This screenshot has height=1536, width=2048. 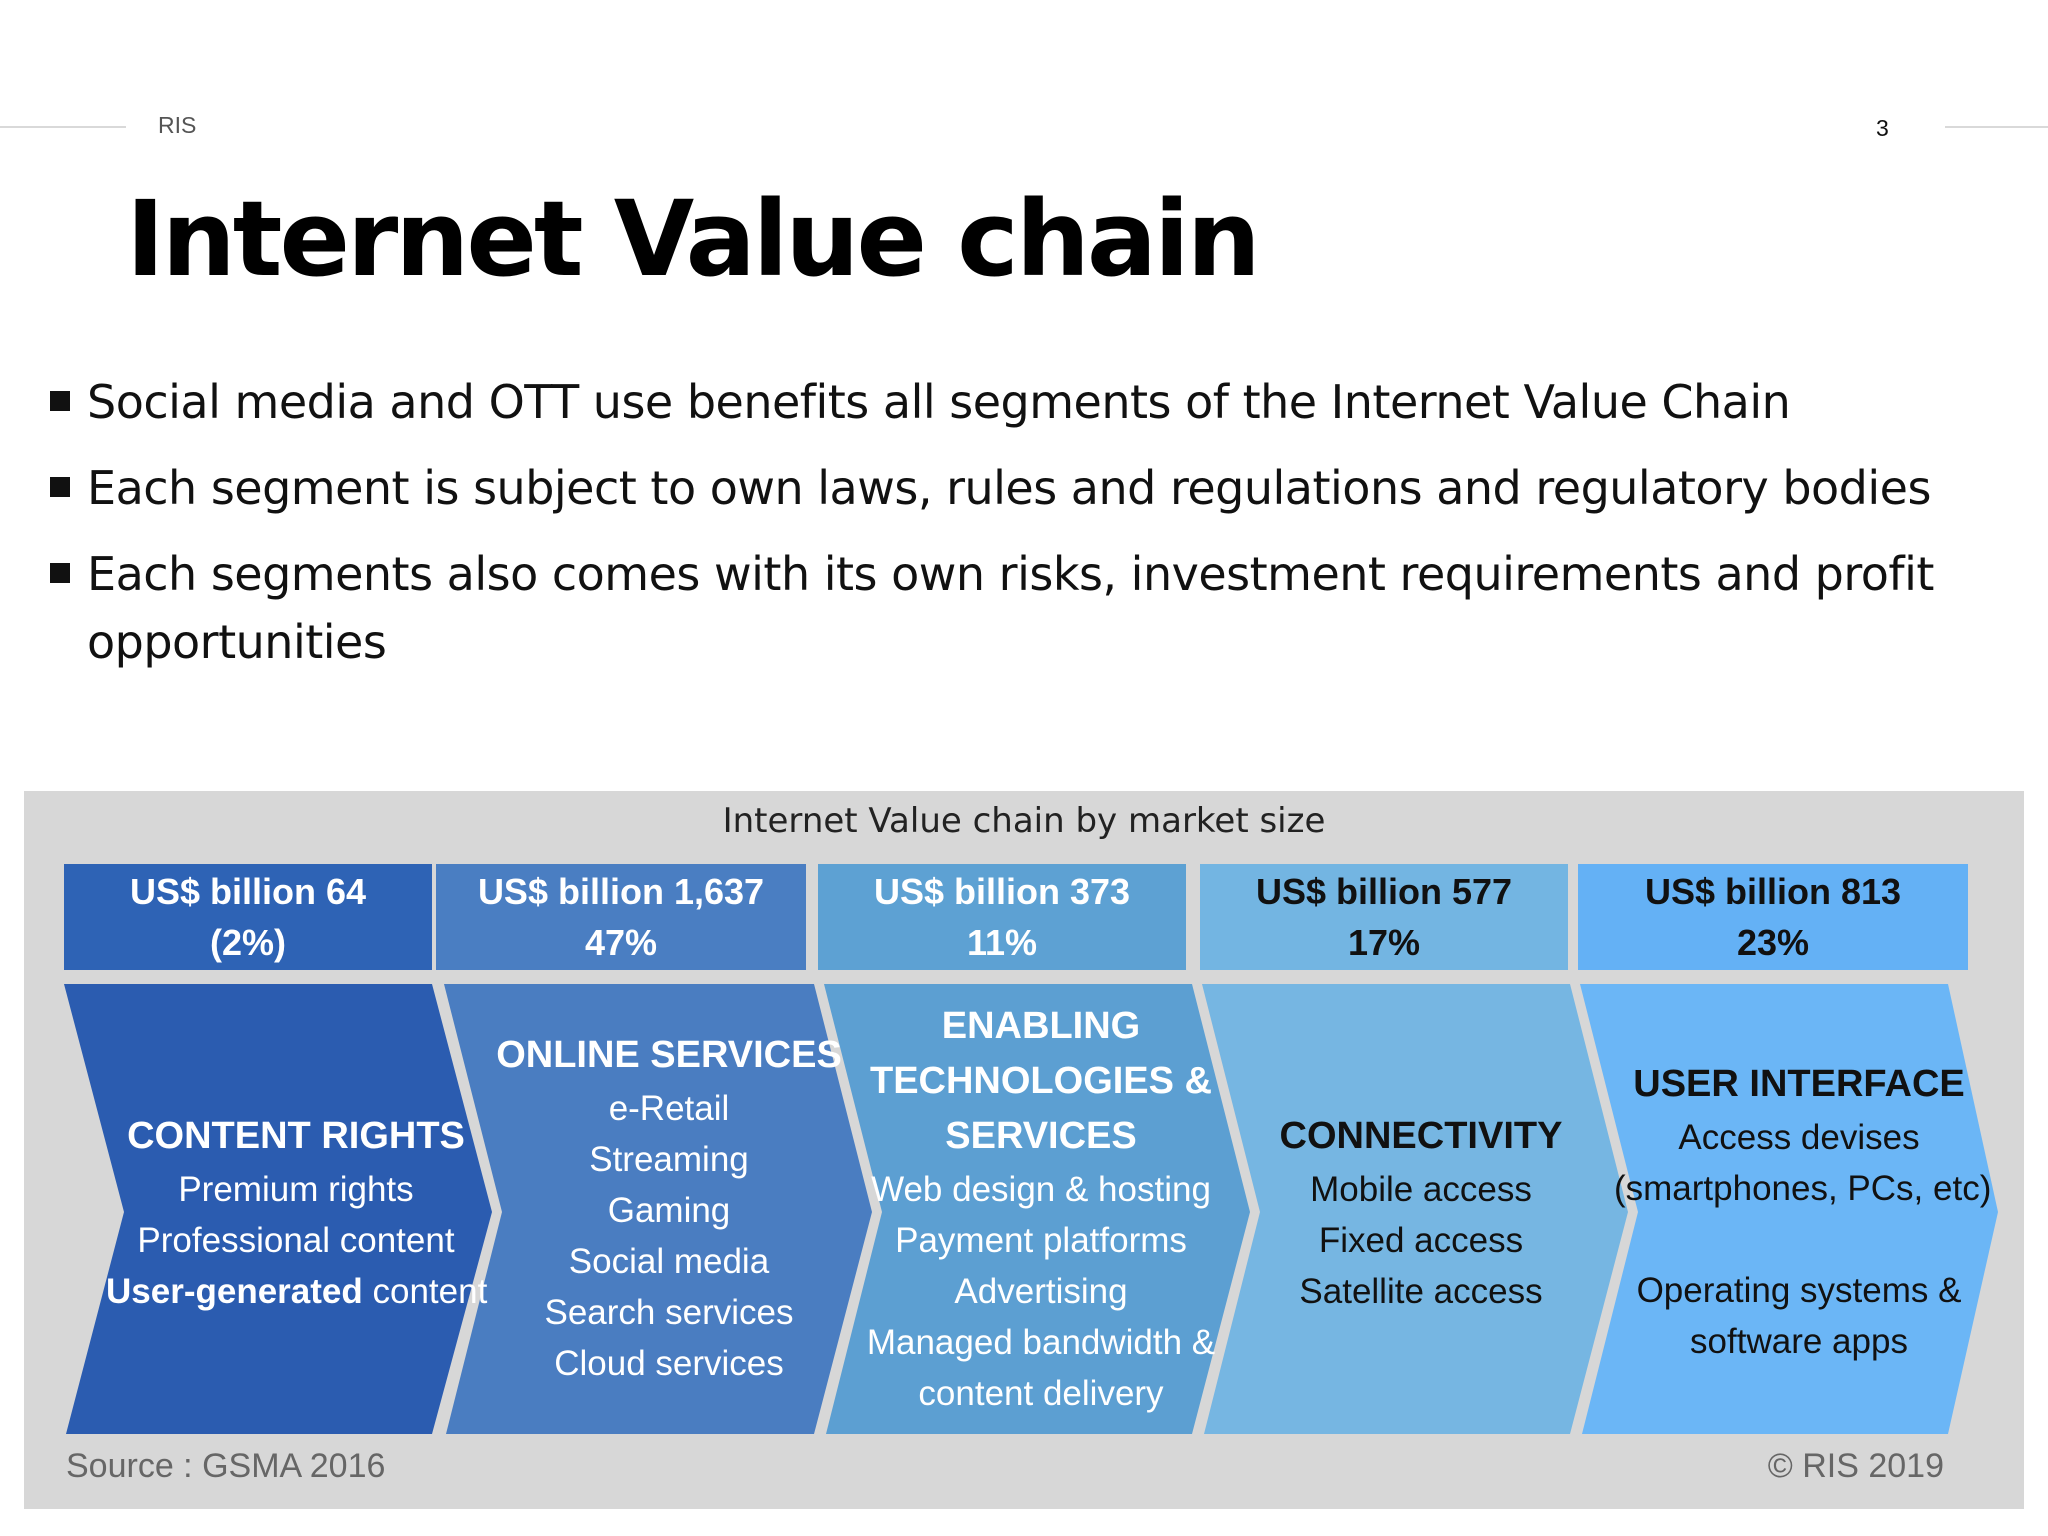 What do you see at coordinates (669, 1261) in the screenshot?
I see `segment-item: Social media` at bounding box center [669, 1261].